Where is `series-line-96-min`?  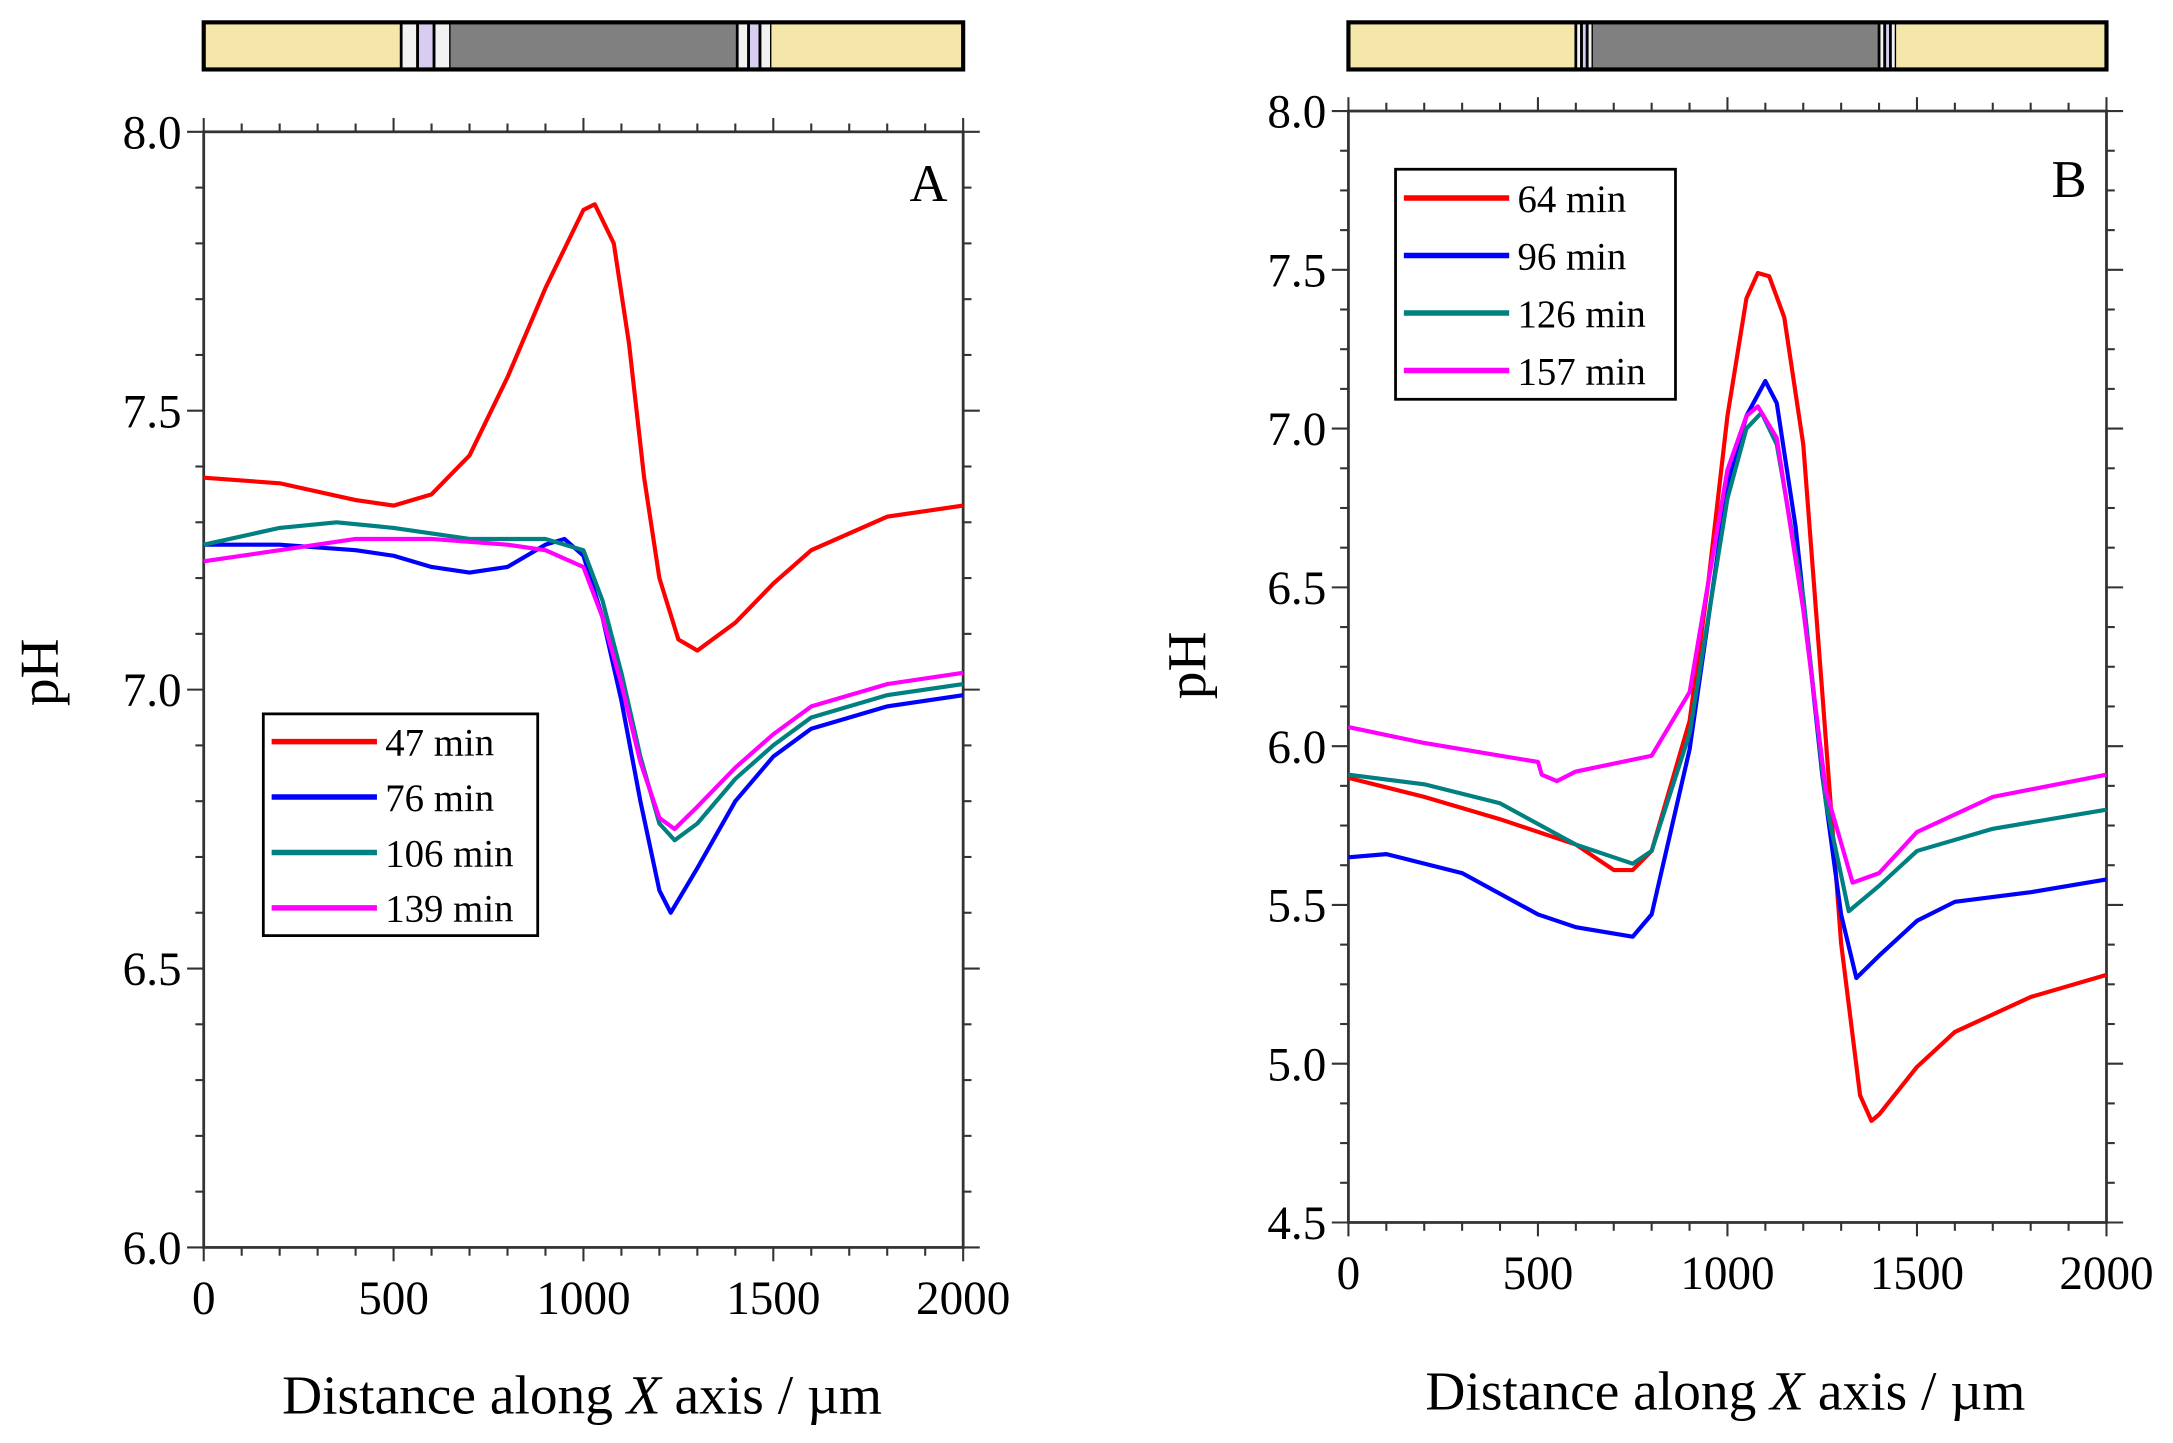 series-line-96-min is located at coordinates (1727, 679).